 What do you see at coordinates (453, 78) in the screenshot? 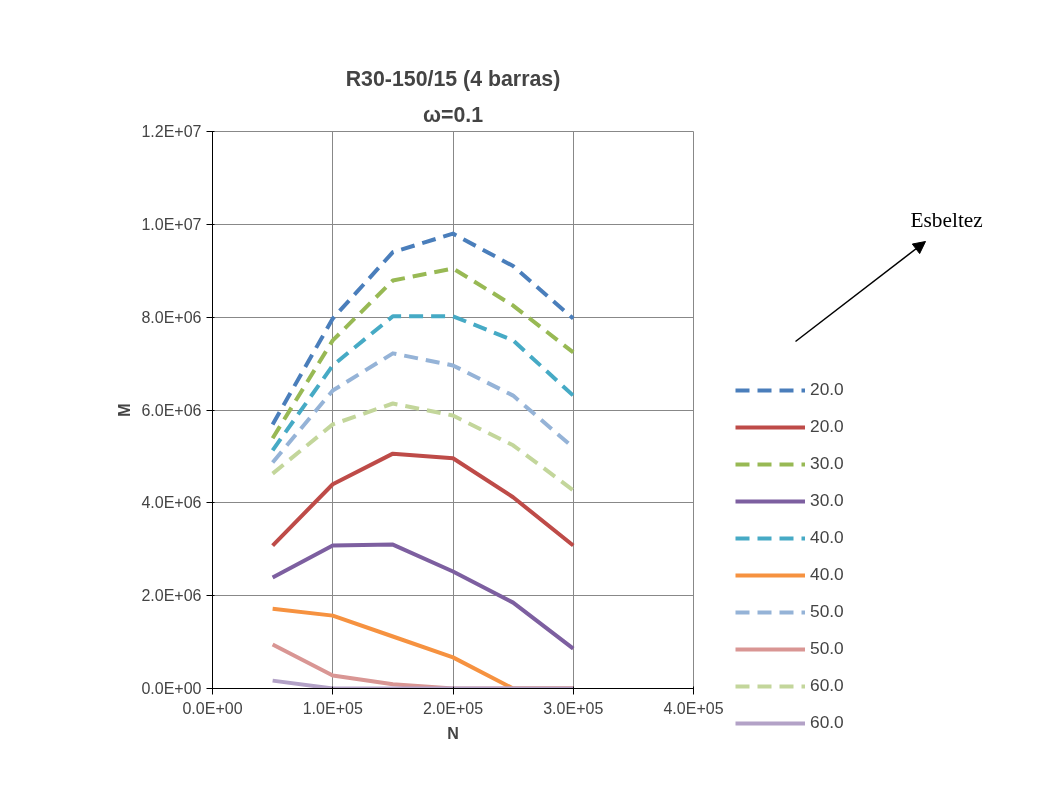
I see `chart-title: R30-150/15 (4 barras)` at bounding box center [453, 78].